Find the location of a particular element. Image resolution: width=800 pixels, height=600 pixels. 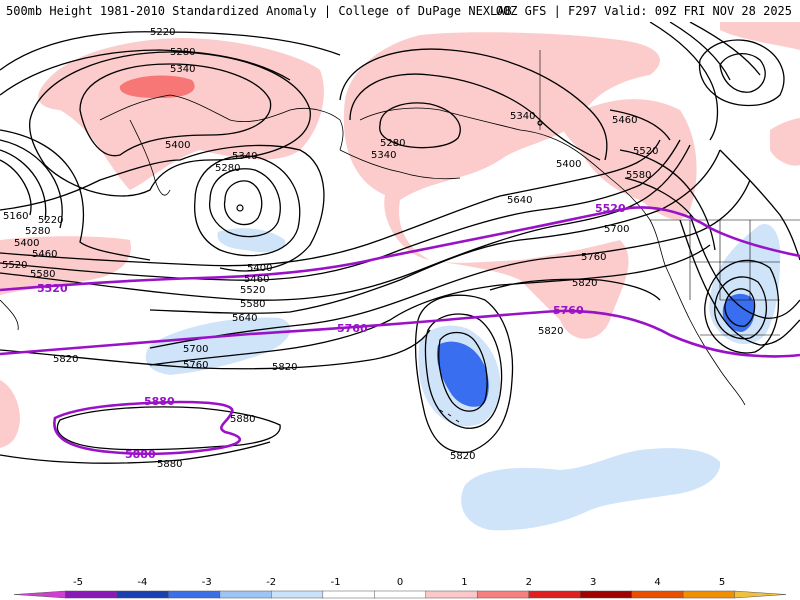

coastline-siberia is located at coordinates (221, 122).